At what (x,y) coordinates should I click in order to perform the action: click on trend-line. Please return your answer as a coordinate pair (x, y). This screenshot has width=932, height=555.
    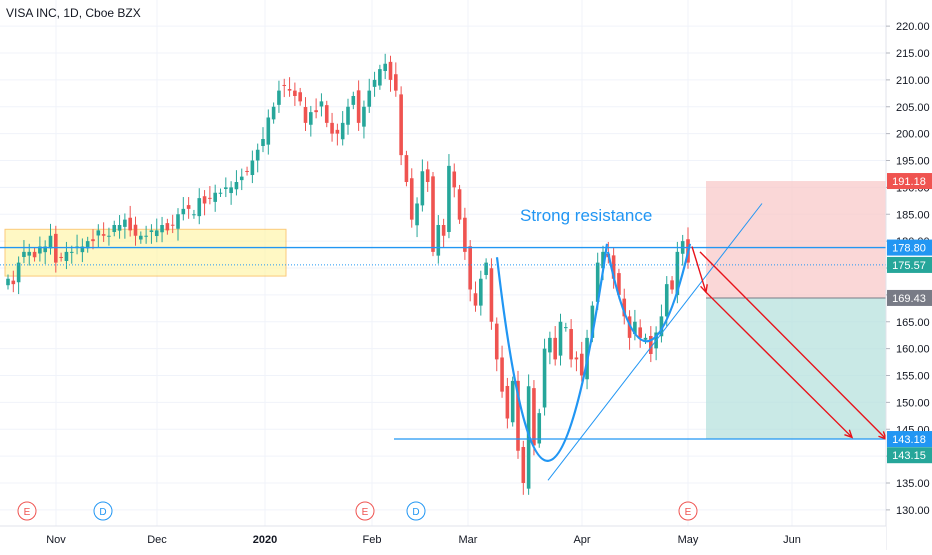
    Looking at the image, I should click on (655, 342).